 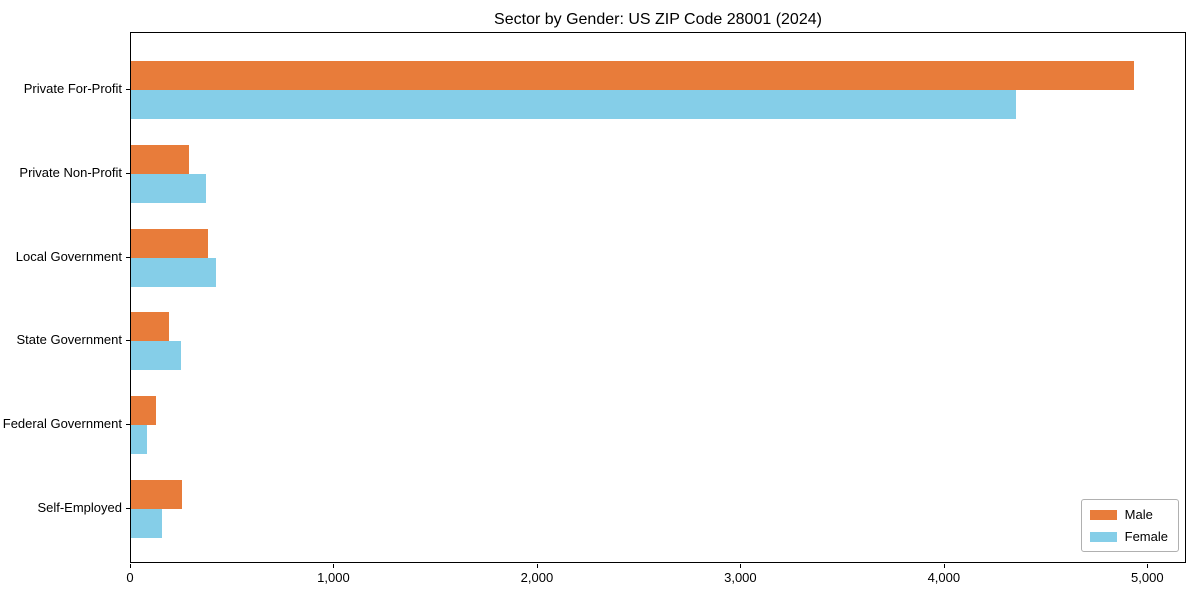 I want to click on legend-swatch-female, so click(x=1103, y=536).